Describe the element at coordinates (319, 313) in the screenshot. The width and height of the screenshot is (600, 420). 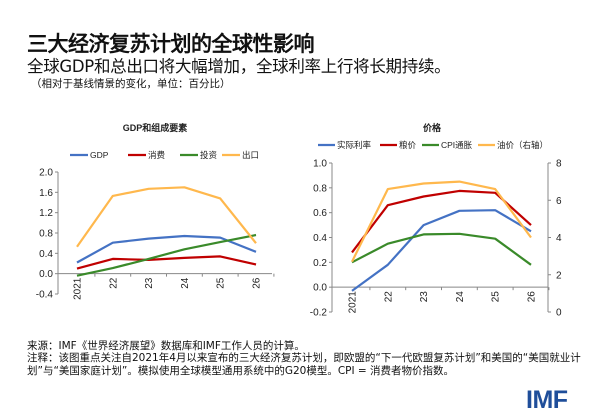
I see `y-tick-label: -0.2` at that location.